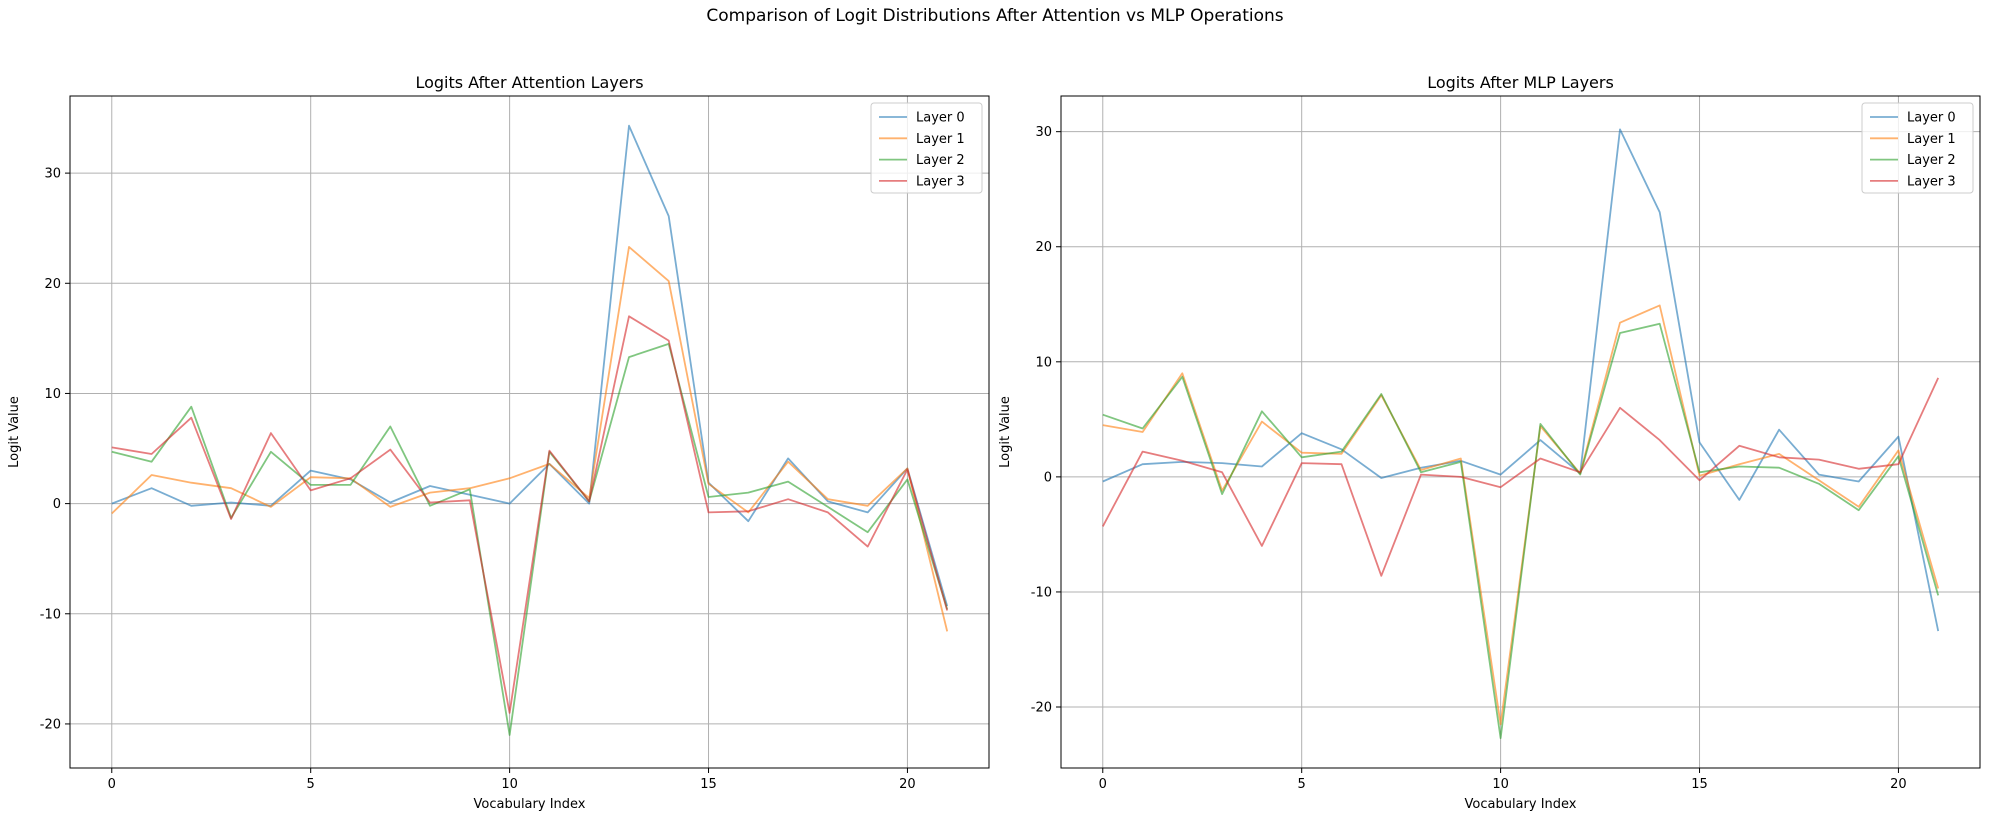 This screenshot has height=821, width=1990. Describe the element at coordinates (529, 82) in the screenshot. I see `chart-title: Logits After Attention Layers` at that location.